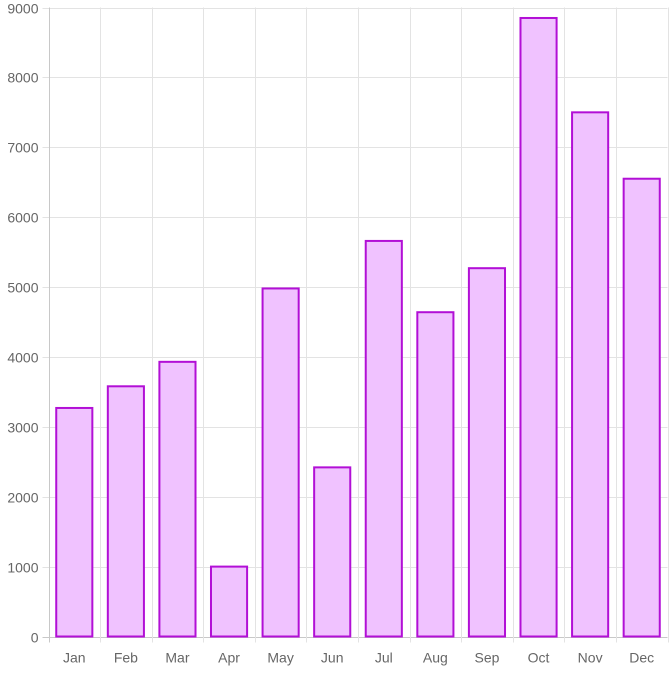  I want to click on y-axis-tick-labels: 0 1000 2000 3000 4000 5000 6000 7000 8000 9000, so click(22, 323).